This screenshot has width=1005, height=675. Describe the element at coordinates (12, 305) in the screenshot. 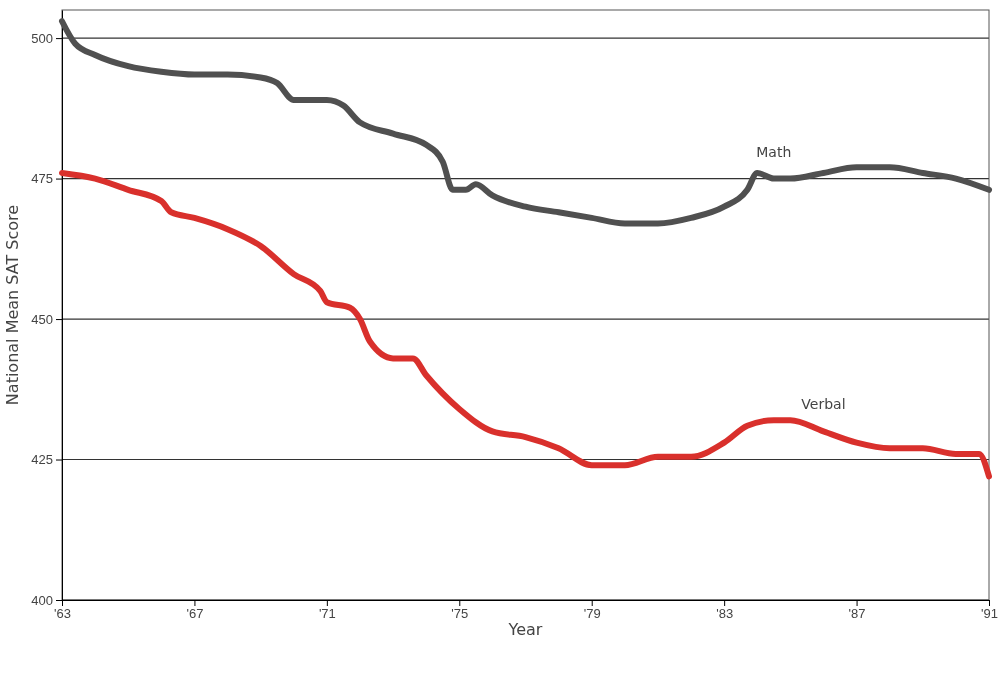

I see `y-axis-title: National Mean SAT Score` at that location.